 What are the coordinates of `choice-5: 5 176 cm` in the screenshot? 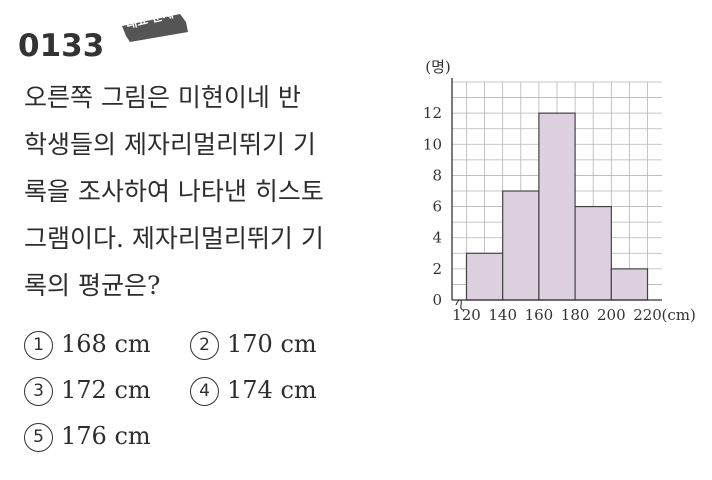 It's located at (87, 437).